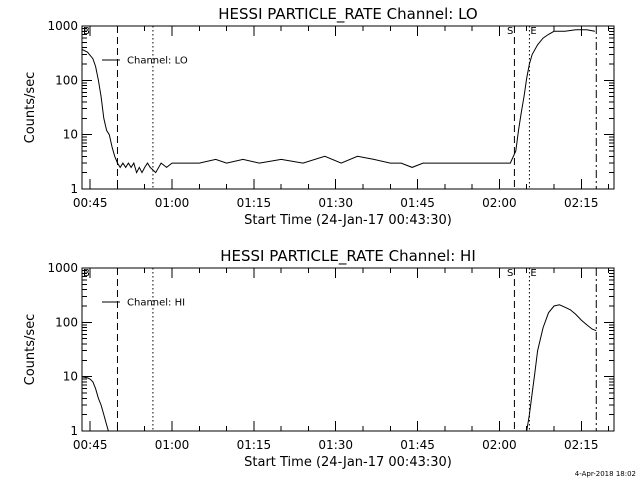 This screenshot has width=640, height=480. Describe the element at coordinates (157, 61) in the screenshot. I see `legend-label: Channel: LO` at that location.